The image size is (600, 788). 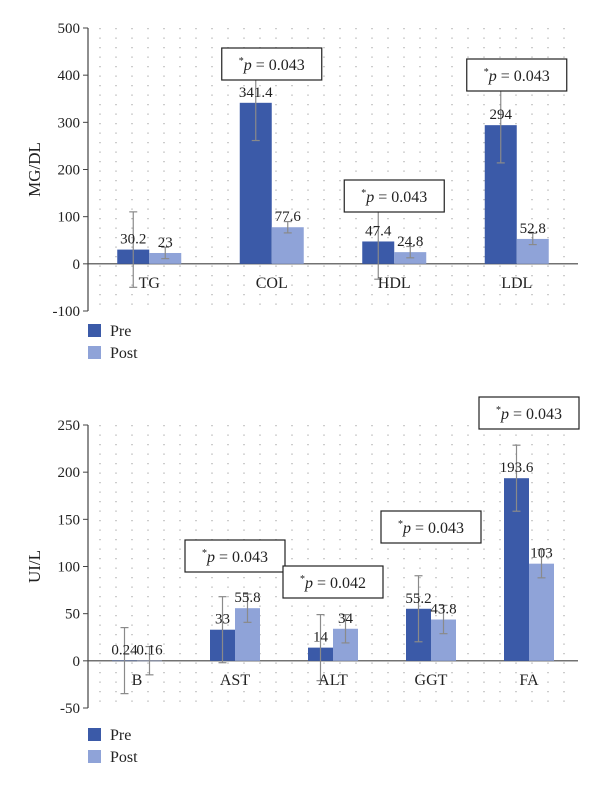 What do you see at coordinates (333, 680) in the screenshot?
I see `x-tick-label-alt: ALT` at bounding box center [333, 680].